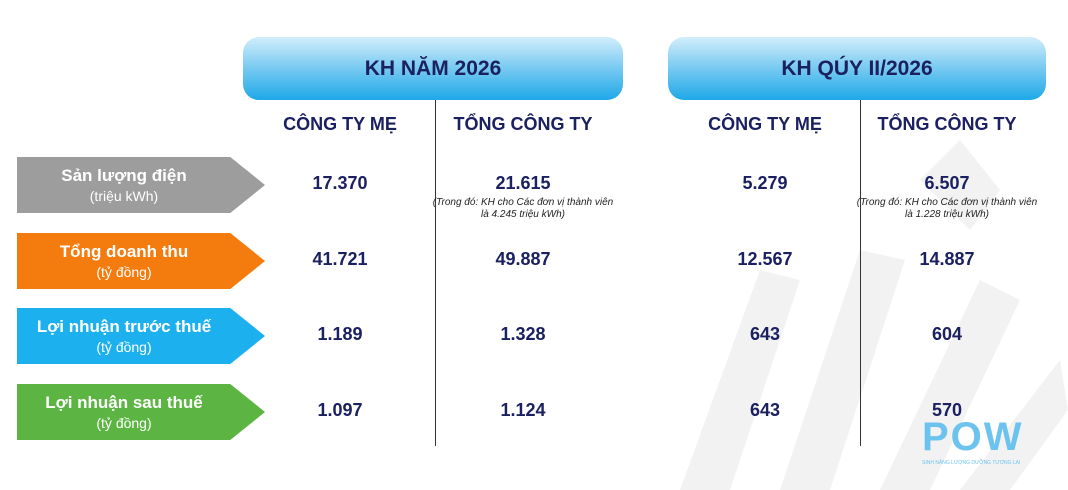  Describe the element at coordinates (340, 259) in the screenshot. I see `cell-value: 41.721` at that location.